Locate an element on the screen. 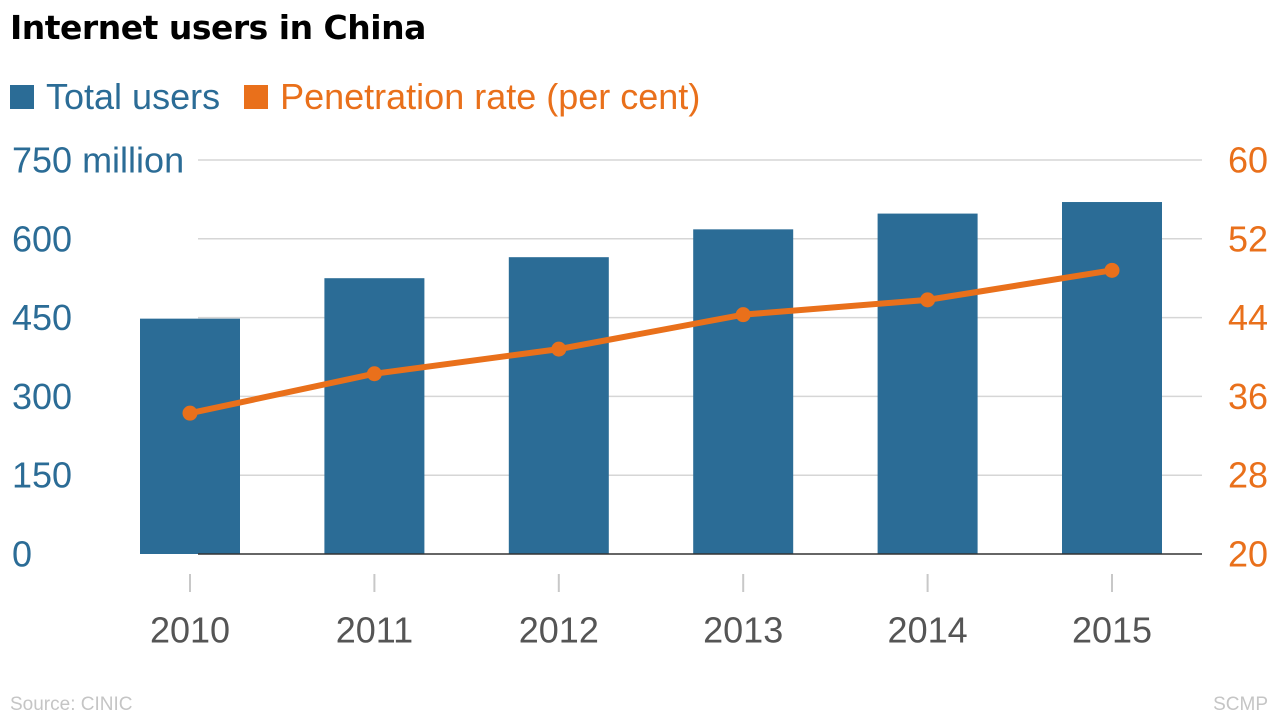 This screenshot has height=720, width=1280. x-tick-label: 2011 is located at coordinates (374, 630).